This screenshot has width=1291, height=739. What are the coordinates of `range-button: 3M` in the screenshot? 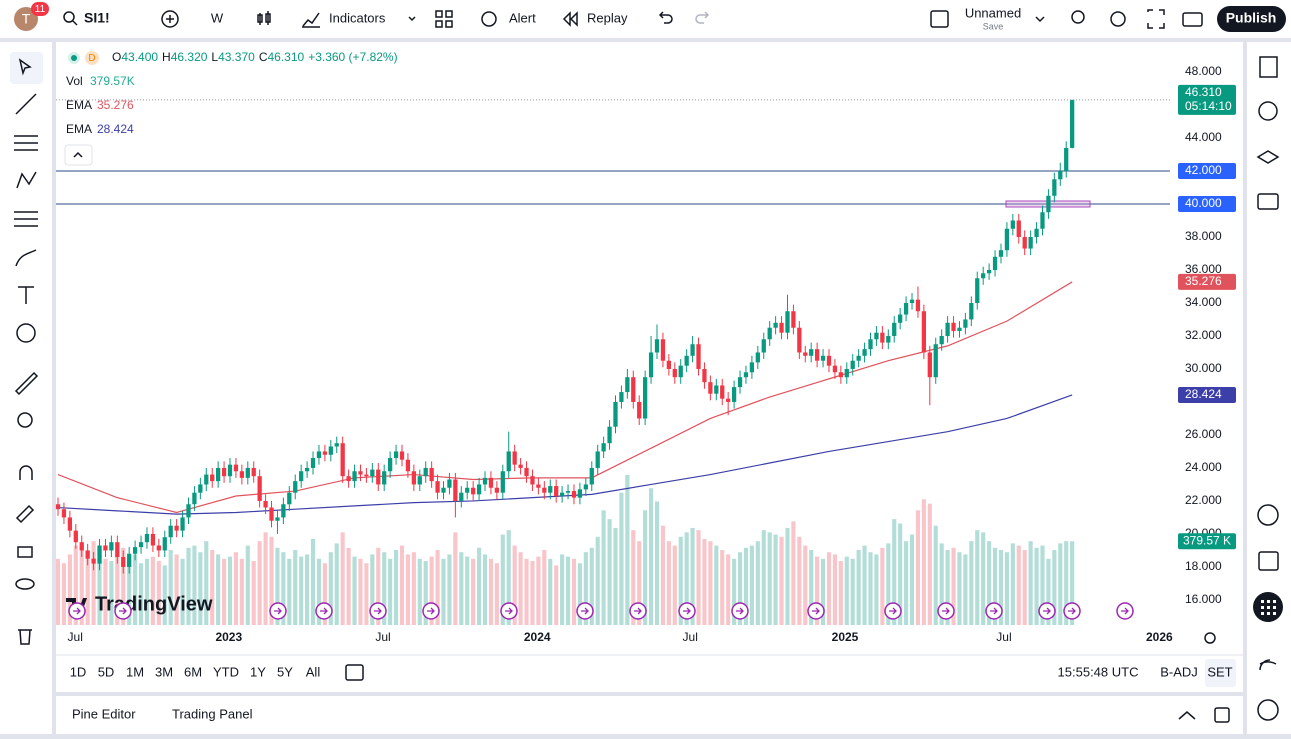 It's located at (164, 671).